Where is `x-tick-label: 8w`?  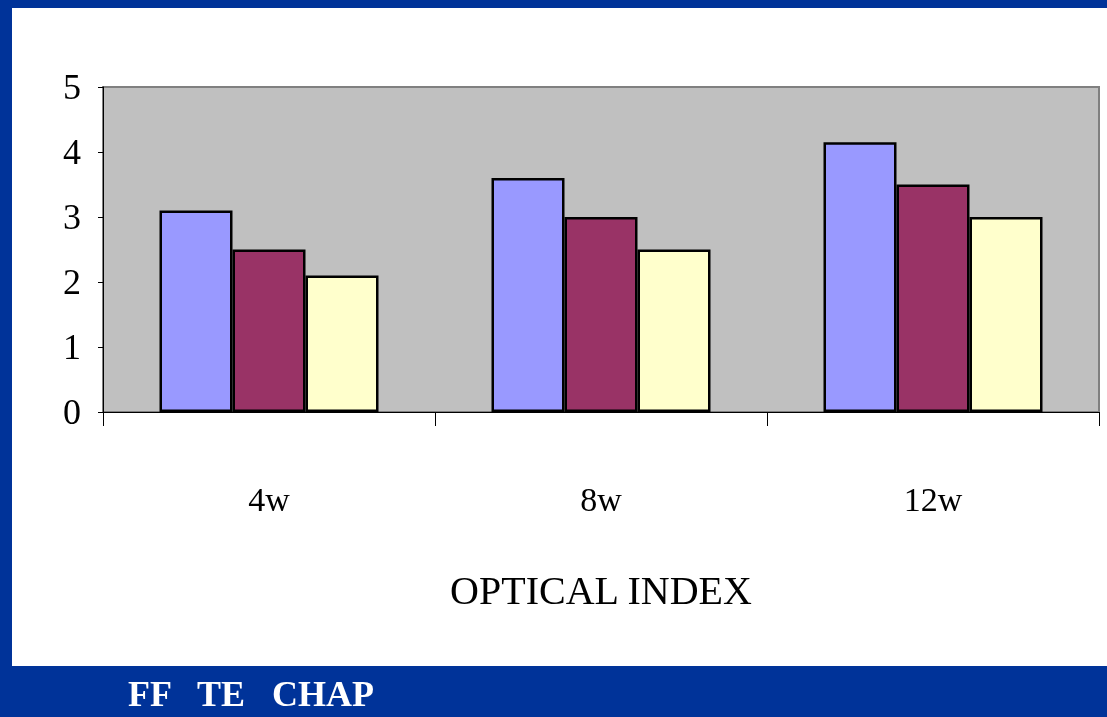
x-tick-label: 8w is located at coordinates (601, 499).